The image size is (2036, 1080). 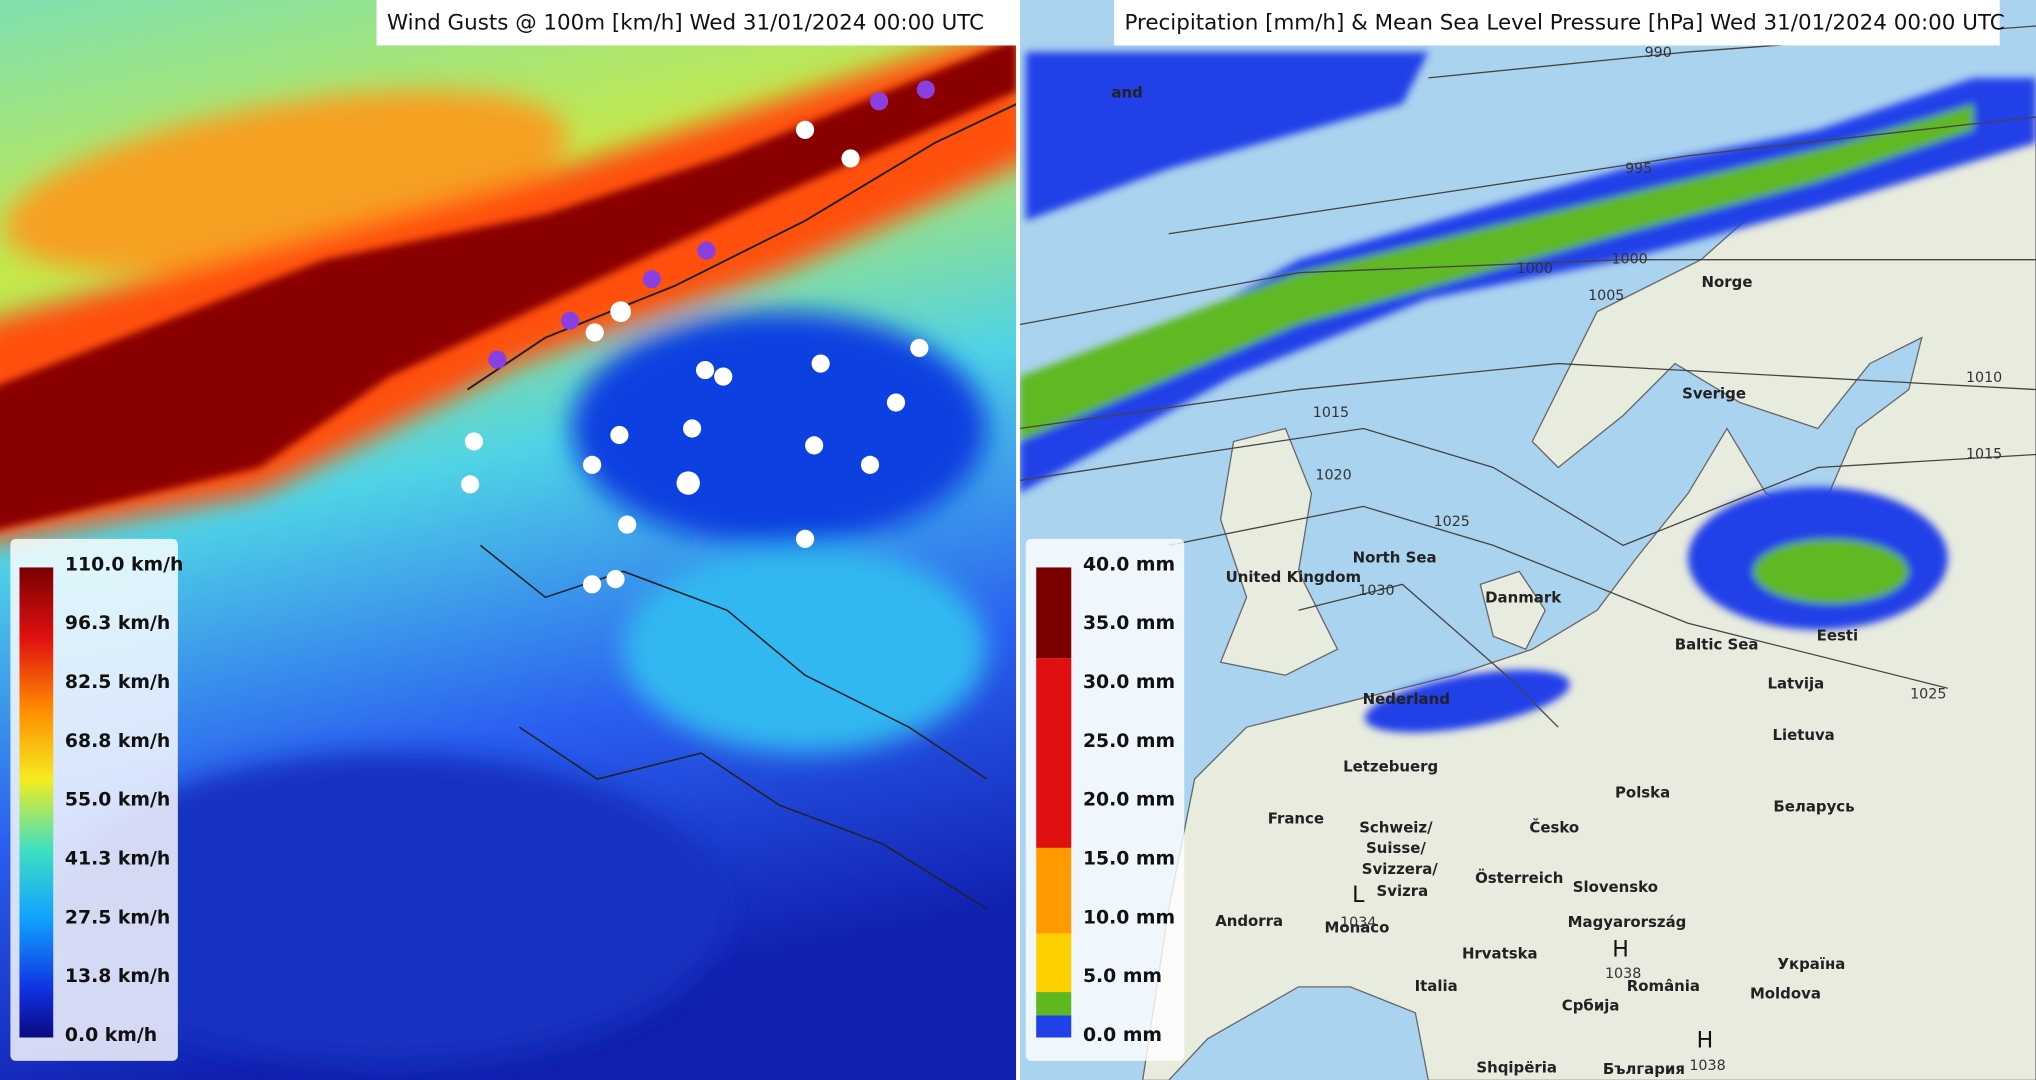 What do you see at coordinates (1296, 818) in the screenshot?
I see `place-label: France` at bounding box center [1296, 818].